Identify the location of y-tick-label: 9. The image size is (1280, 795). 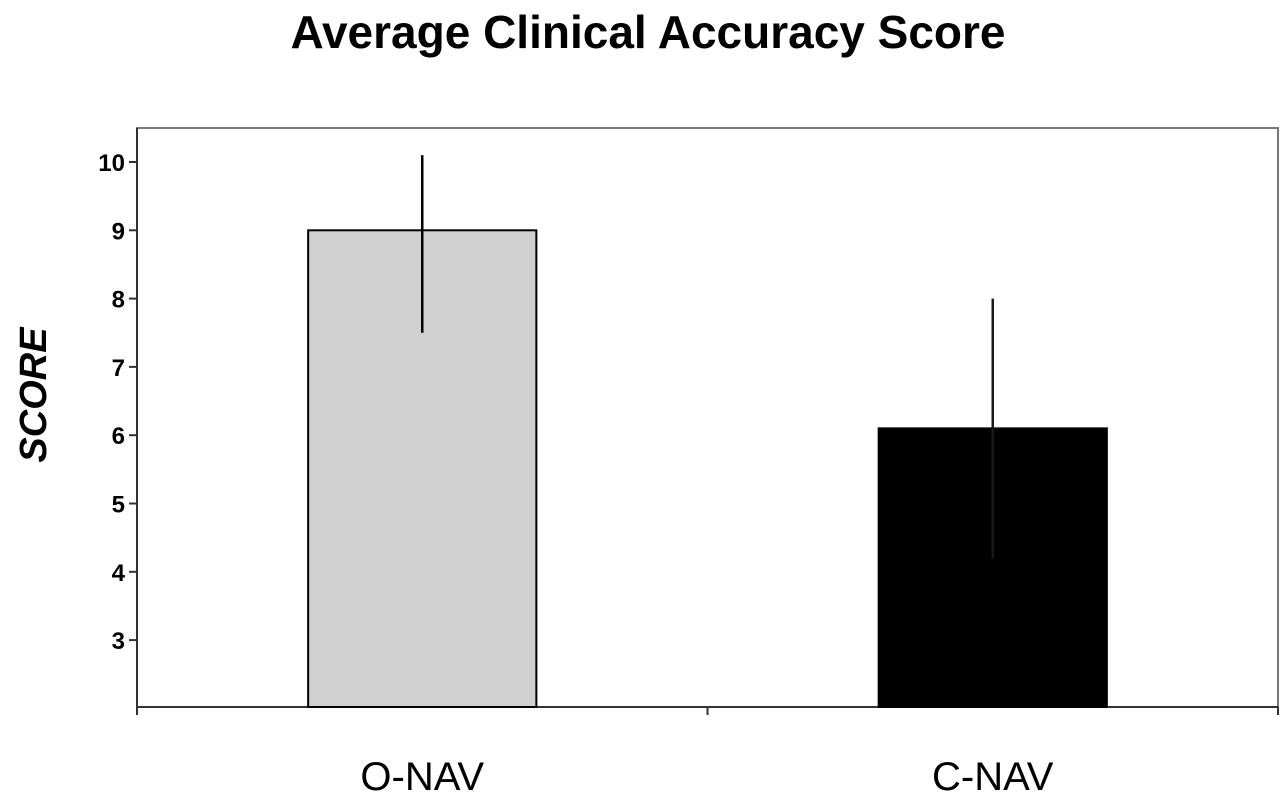
(118, 231).